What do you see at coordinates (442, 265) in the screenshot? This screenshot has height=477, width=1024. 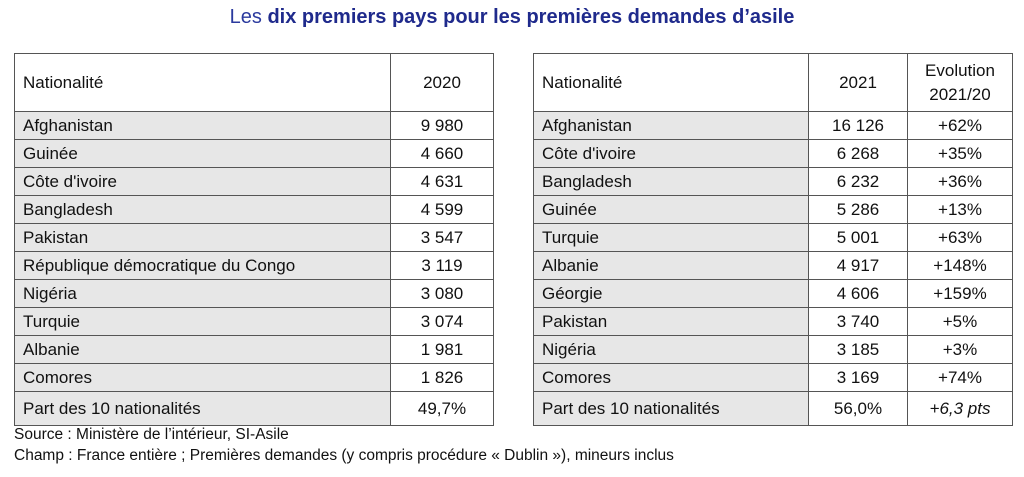 I see `value-cell: 3 119` at bounding box center [442, 265].